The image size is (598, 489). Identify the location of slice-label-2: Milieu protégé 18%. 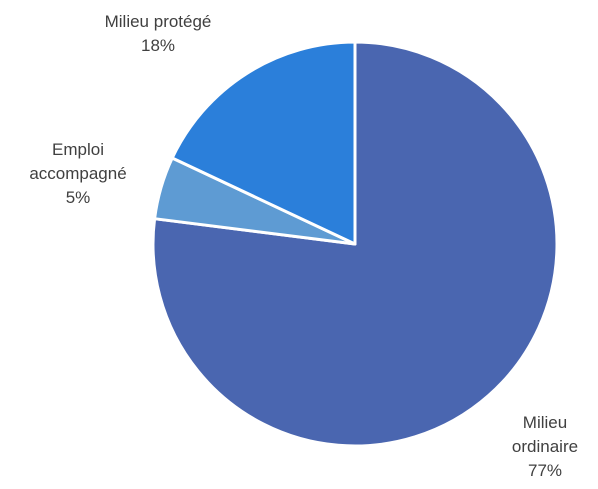
(158, 33).